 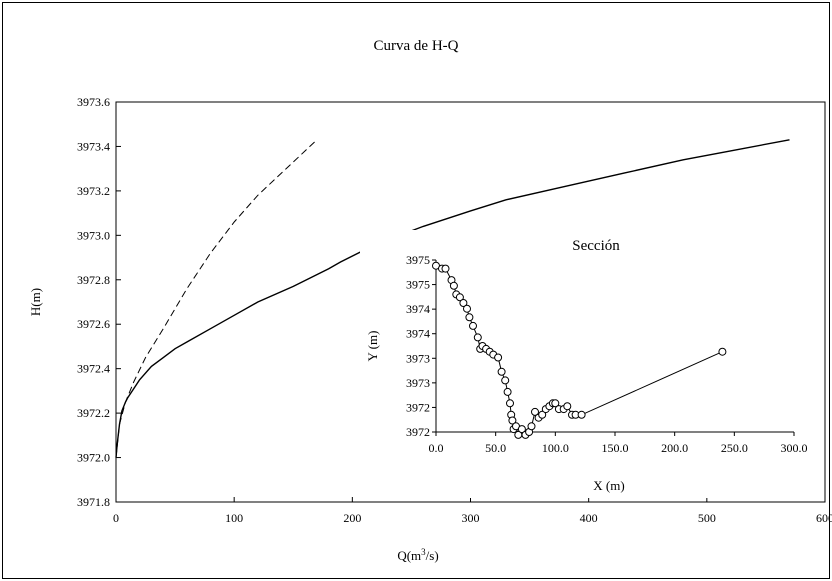 What do you see at coordinates (416, 46) in the screenshot?
I see `main-chart-title: Curva de H-Q` at bounding box center [416, 46].